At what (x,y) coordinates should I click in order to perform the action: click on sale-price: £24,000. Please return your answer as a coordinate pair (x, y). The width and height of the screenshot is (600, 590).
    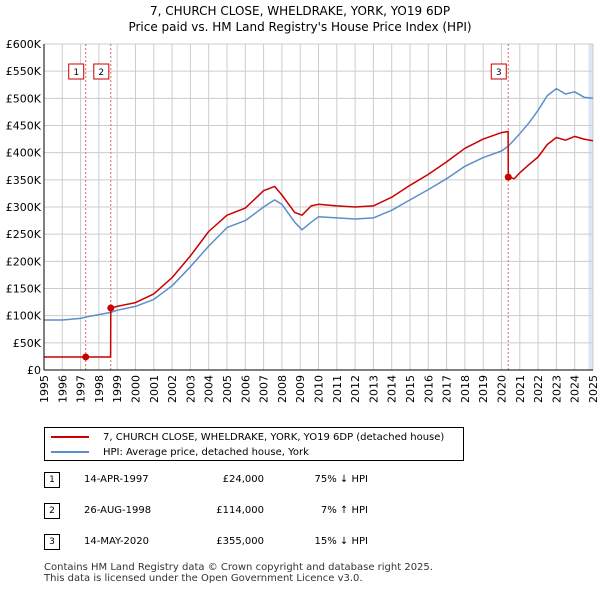
    Looking at the image, I should click on (243, 479).